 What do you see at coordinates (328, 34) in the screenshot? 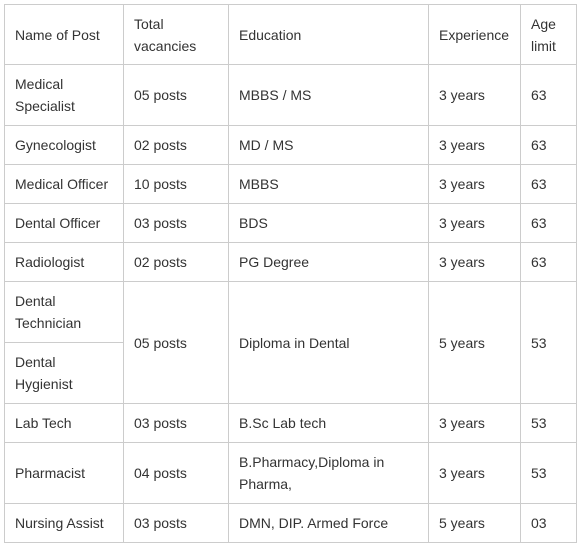
I see `header-education: Education` at bounding box center [328, 34].